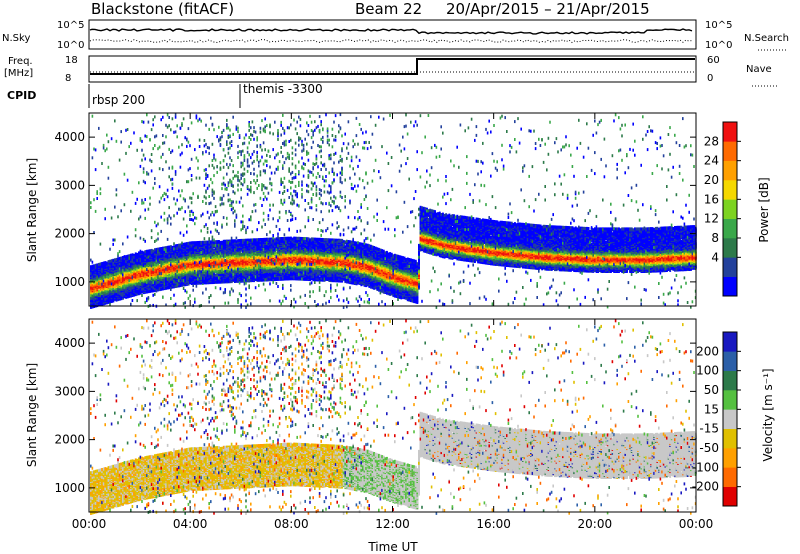  What do you see at coordinates (68, 78) in the screenshot?
I see `freq-tick-bottom: 8` at bounding box center [68, 78].